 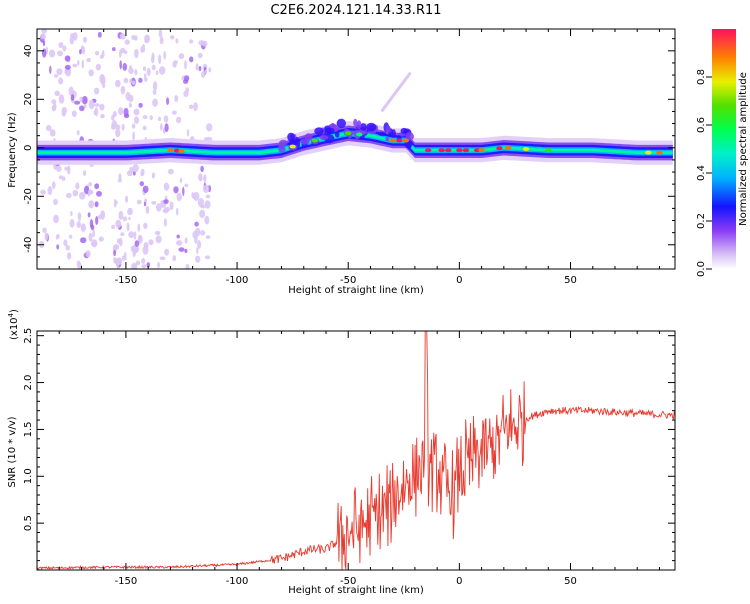 What do you see at coordinates (396, 92) in the screenshot?
I see `plume-streak` at bounding box center [396, 92].